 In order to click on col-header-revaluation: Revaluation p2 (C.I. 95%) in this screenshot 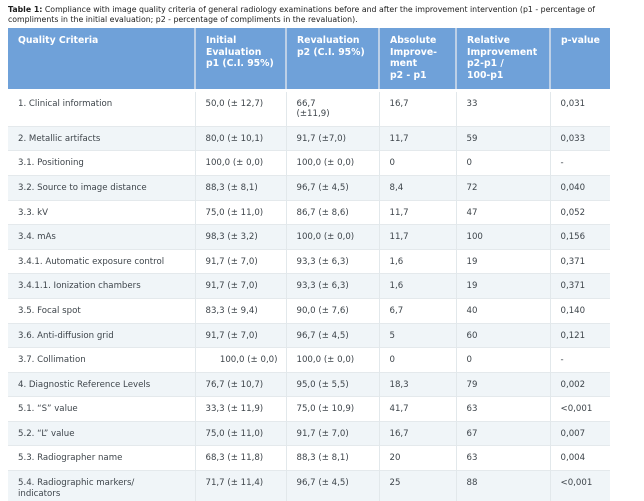, I will do `click(332, 60)`.